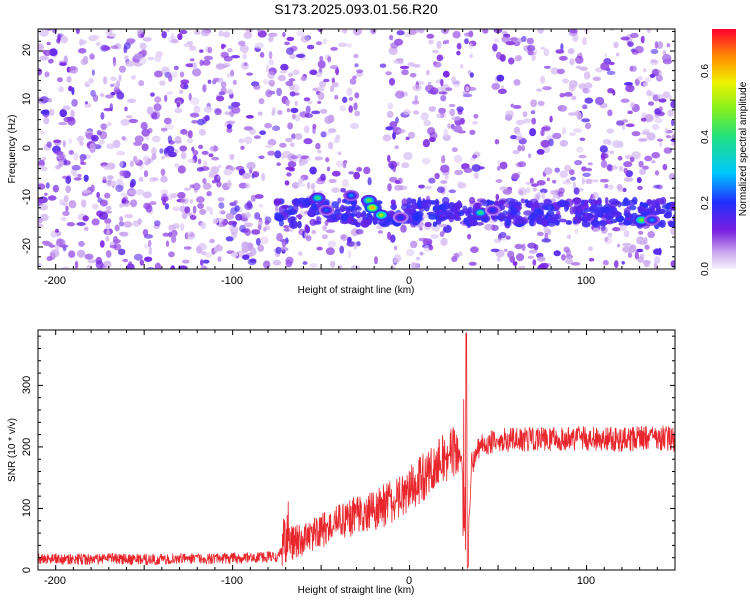 Image resolution: width=750 pixels, height=600 pixels. What do you see at coordinates (705, 137) in the screenshot?
I see `colorbar-tick-label: 0.4` at bounding box center [705, 137].